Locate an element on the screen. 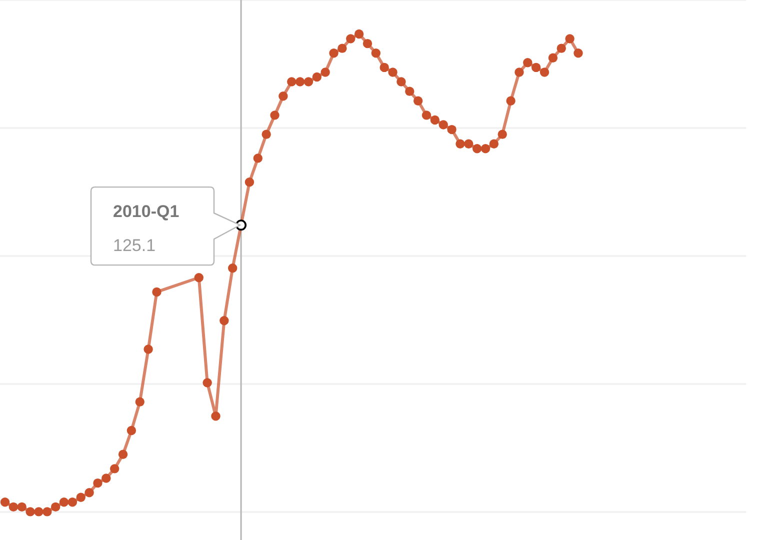  tooltip: 2010-Q1 125.1 is located at coordinates (165, 226).